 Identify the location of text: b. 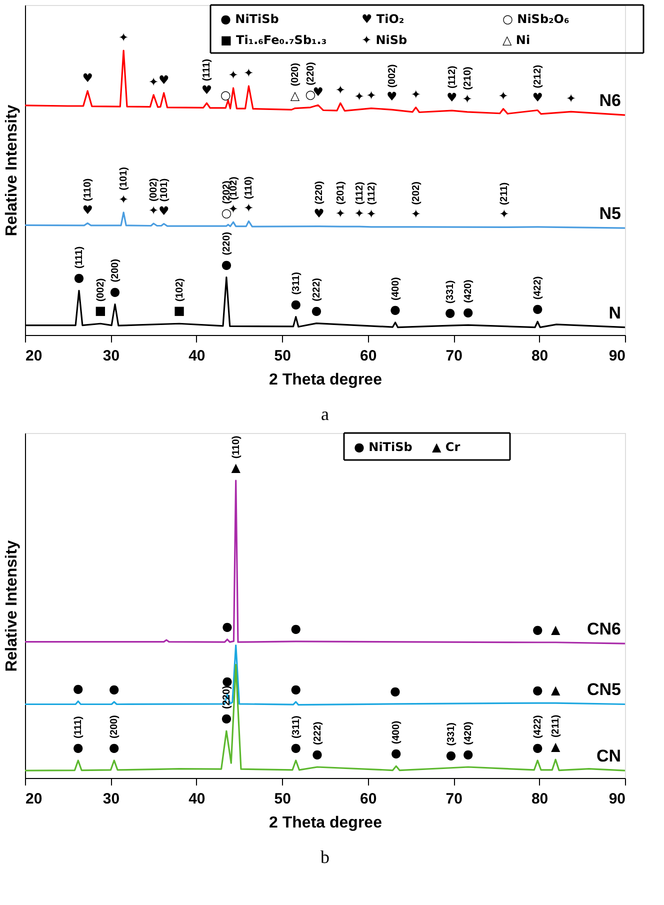
(325, 857).